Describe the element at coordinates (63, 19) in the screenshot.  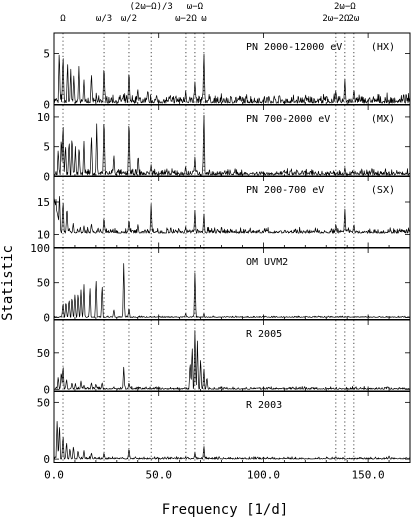
I see `harmonic-label: Ω` at that location.